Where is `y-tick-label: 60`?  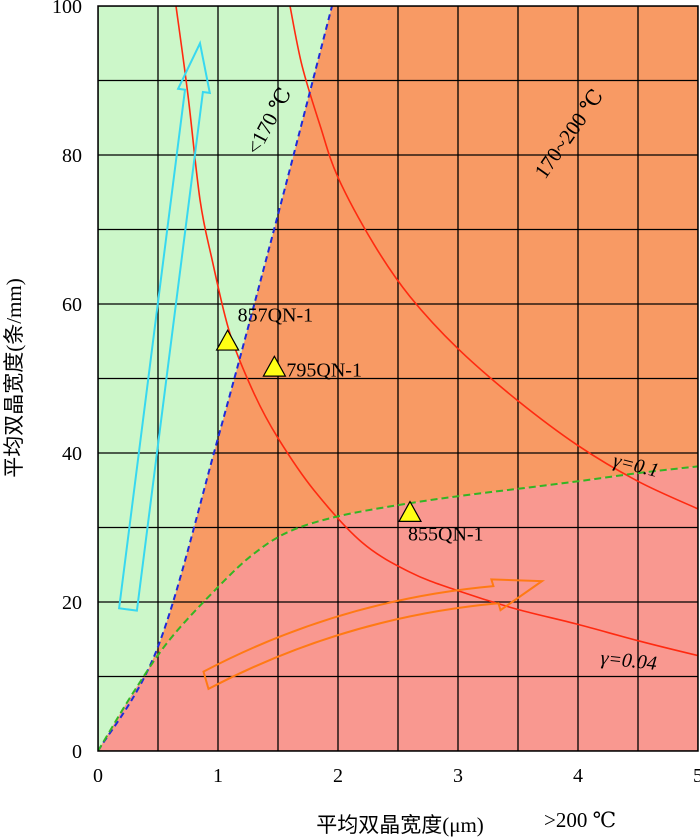 y-tick-label: 60 is located at coordinates (72, 305).